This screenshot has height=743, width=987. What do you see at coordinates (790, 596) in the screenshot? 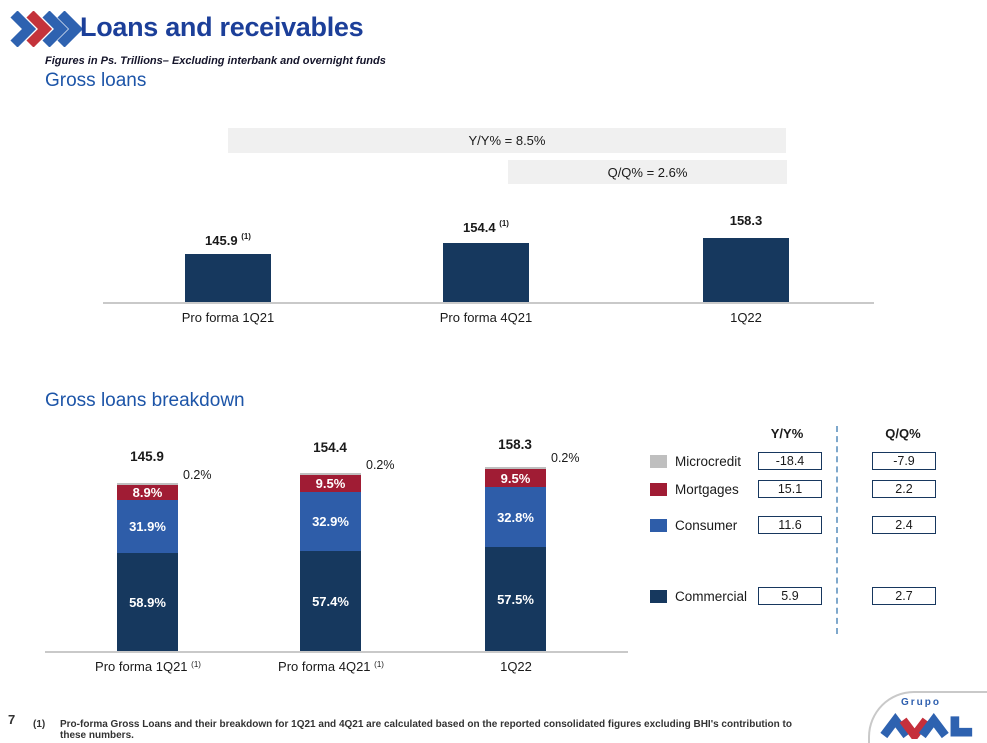
I see `yoy-value-box: 5.9` at bounding box center [790, 596].